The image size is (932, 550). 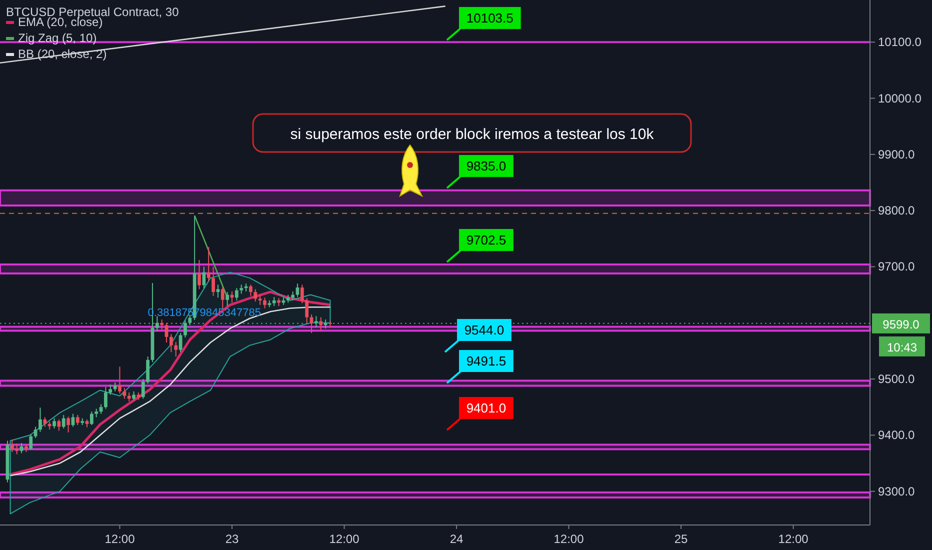 What do you see at coordinates (897, 154) in the screenshot?
I see `y-tick-label: 9900.0` at bounding box center [897, 154].